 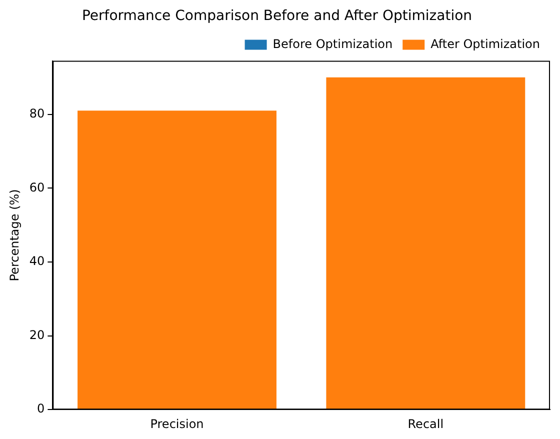 I want to click on y-tick-label: 0, so click(x=41, y=409).